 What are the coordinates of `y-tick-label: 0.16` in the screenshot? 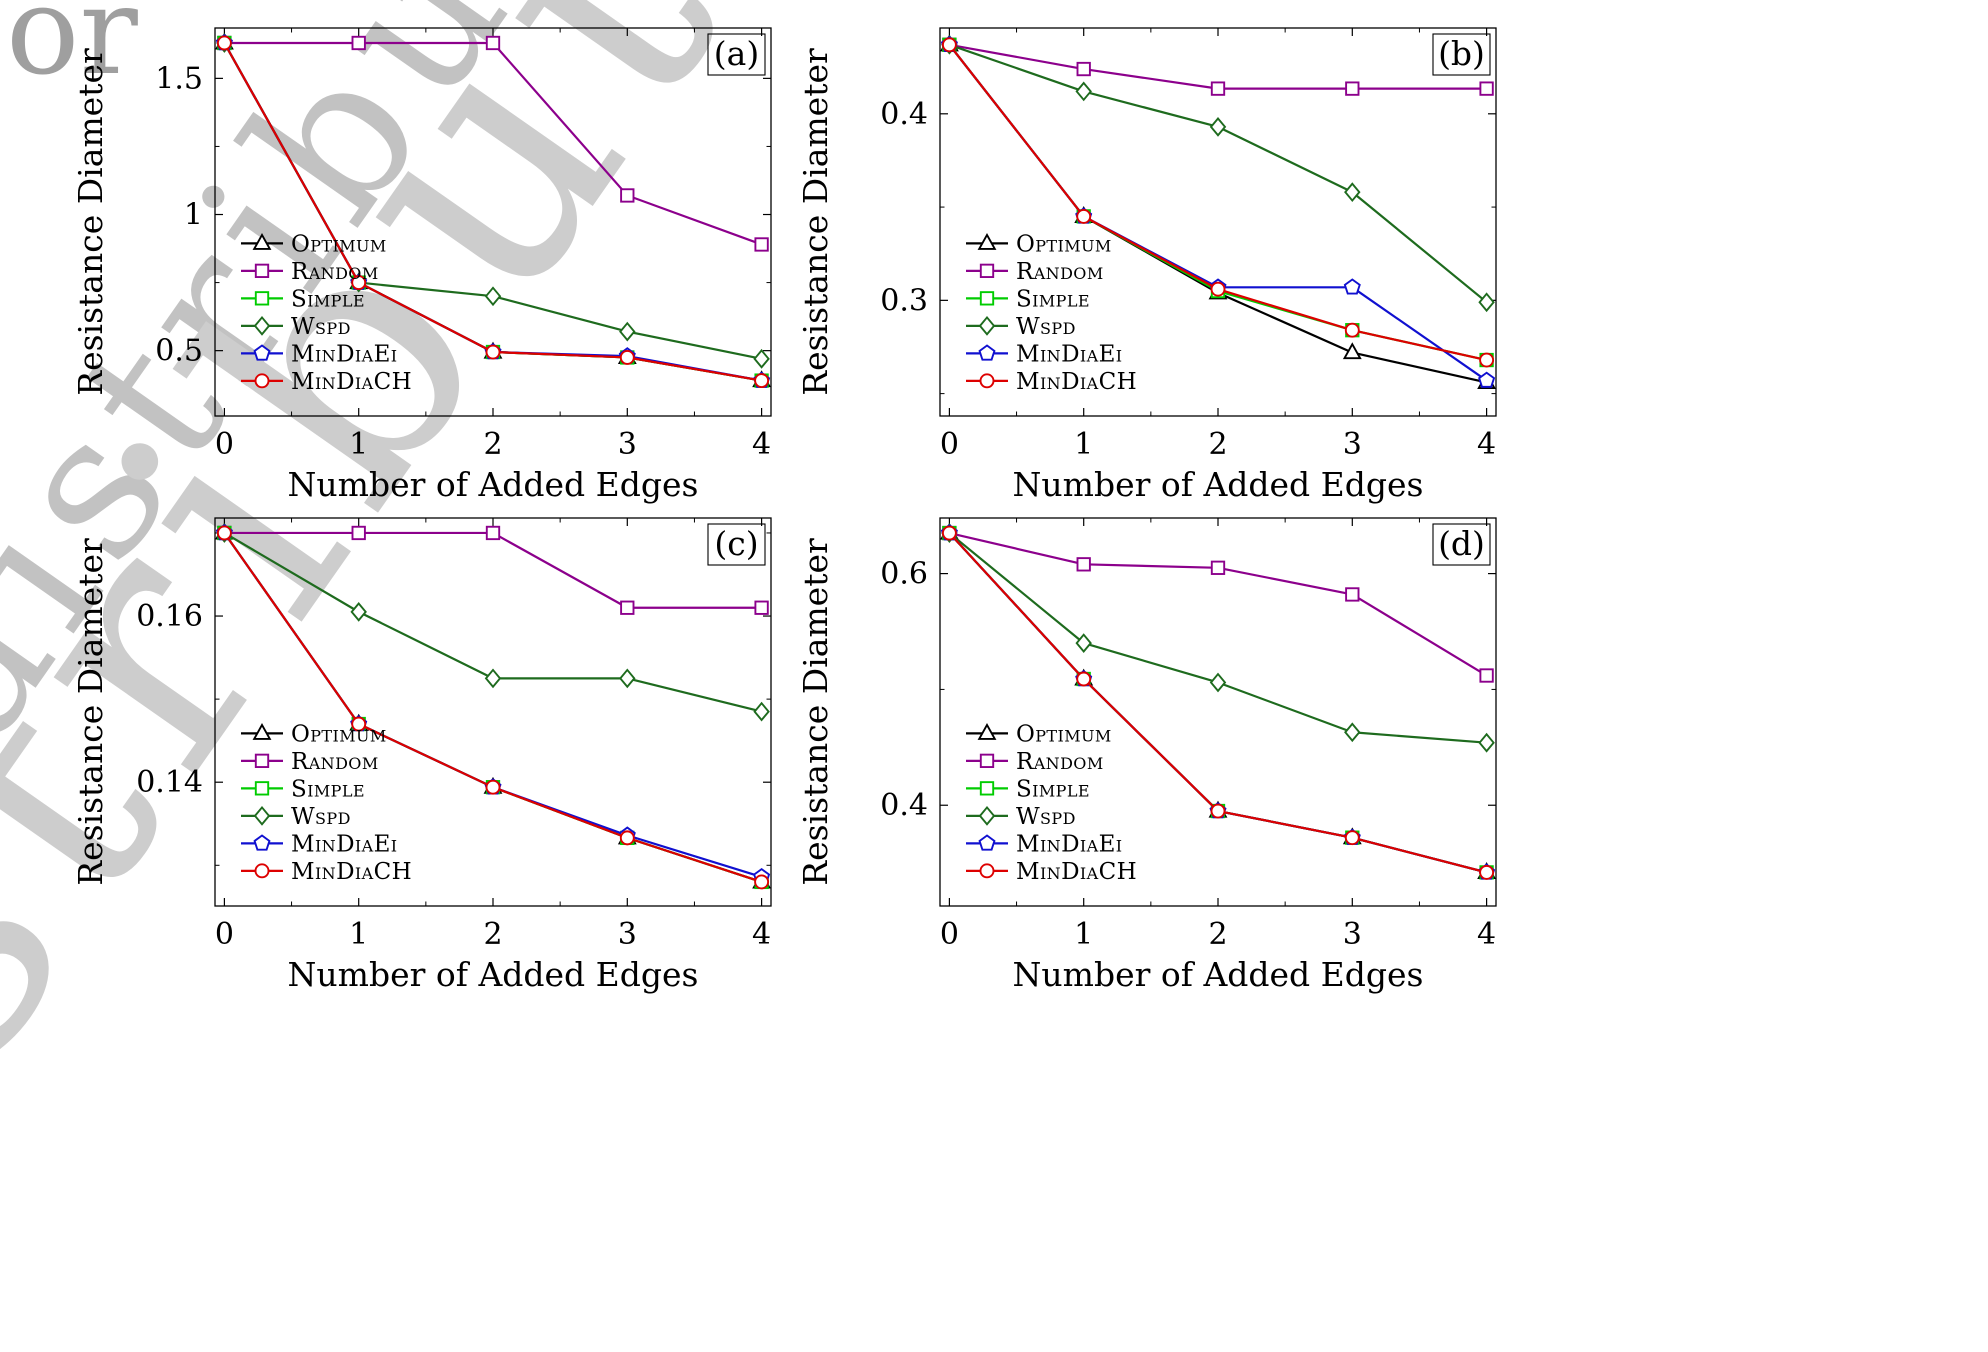 It's located at (169, 616).